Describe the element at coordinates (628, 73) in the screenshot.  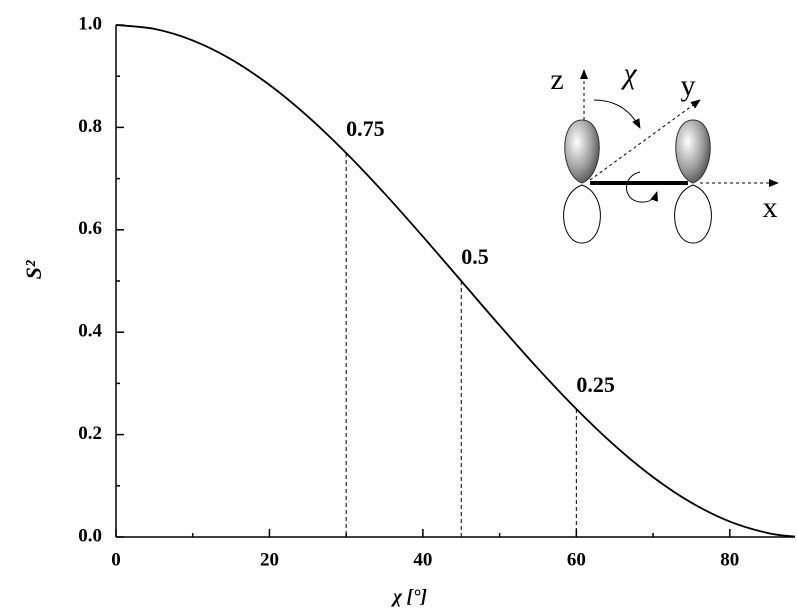
I see `inset-label: χ` at that location.